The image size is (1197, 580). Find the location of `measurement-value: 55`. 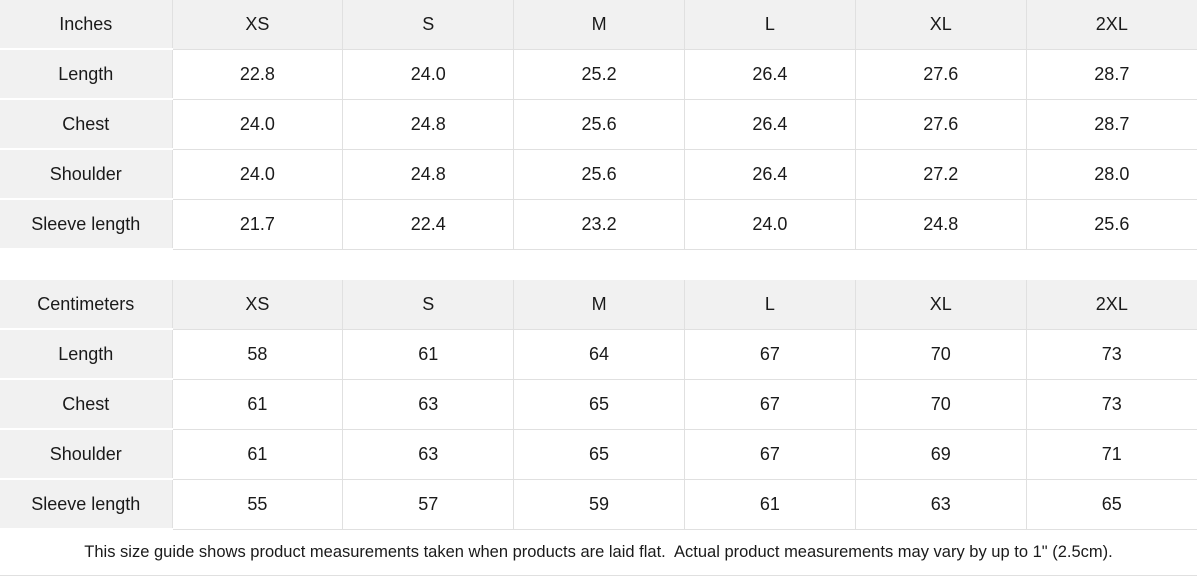

measurement-value: 55 is located at coordinates (257, 504).